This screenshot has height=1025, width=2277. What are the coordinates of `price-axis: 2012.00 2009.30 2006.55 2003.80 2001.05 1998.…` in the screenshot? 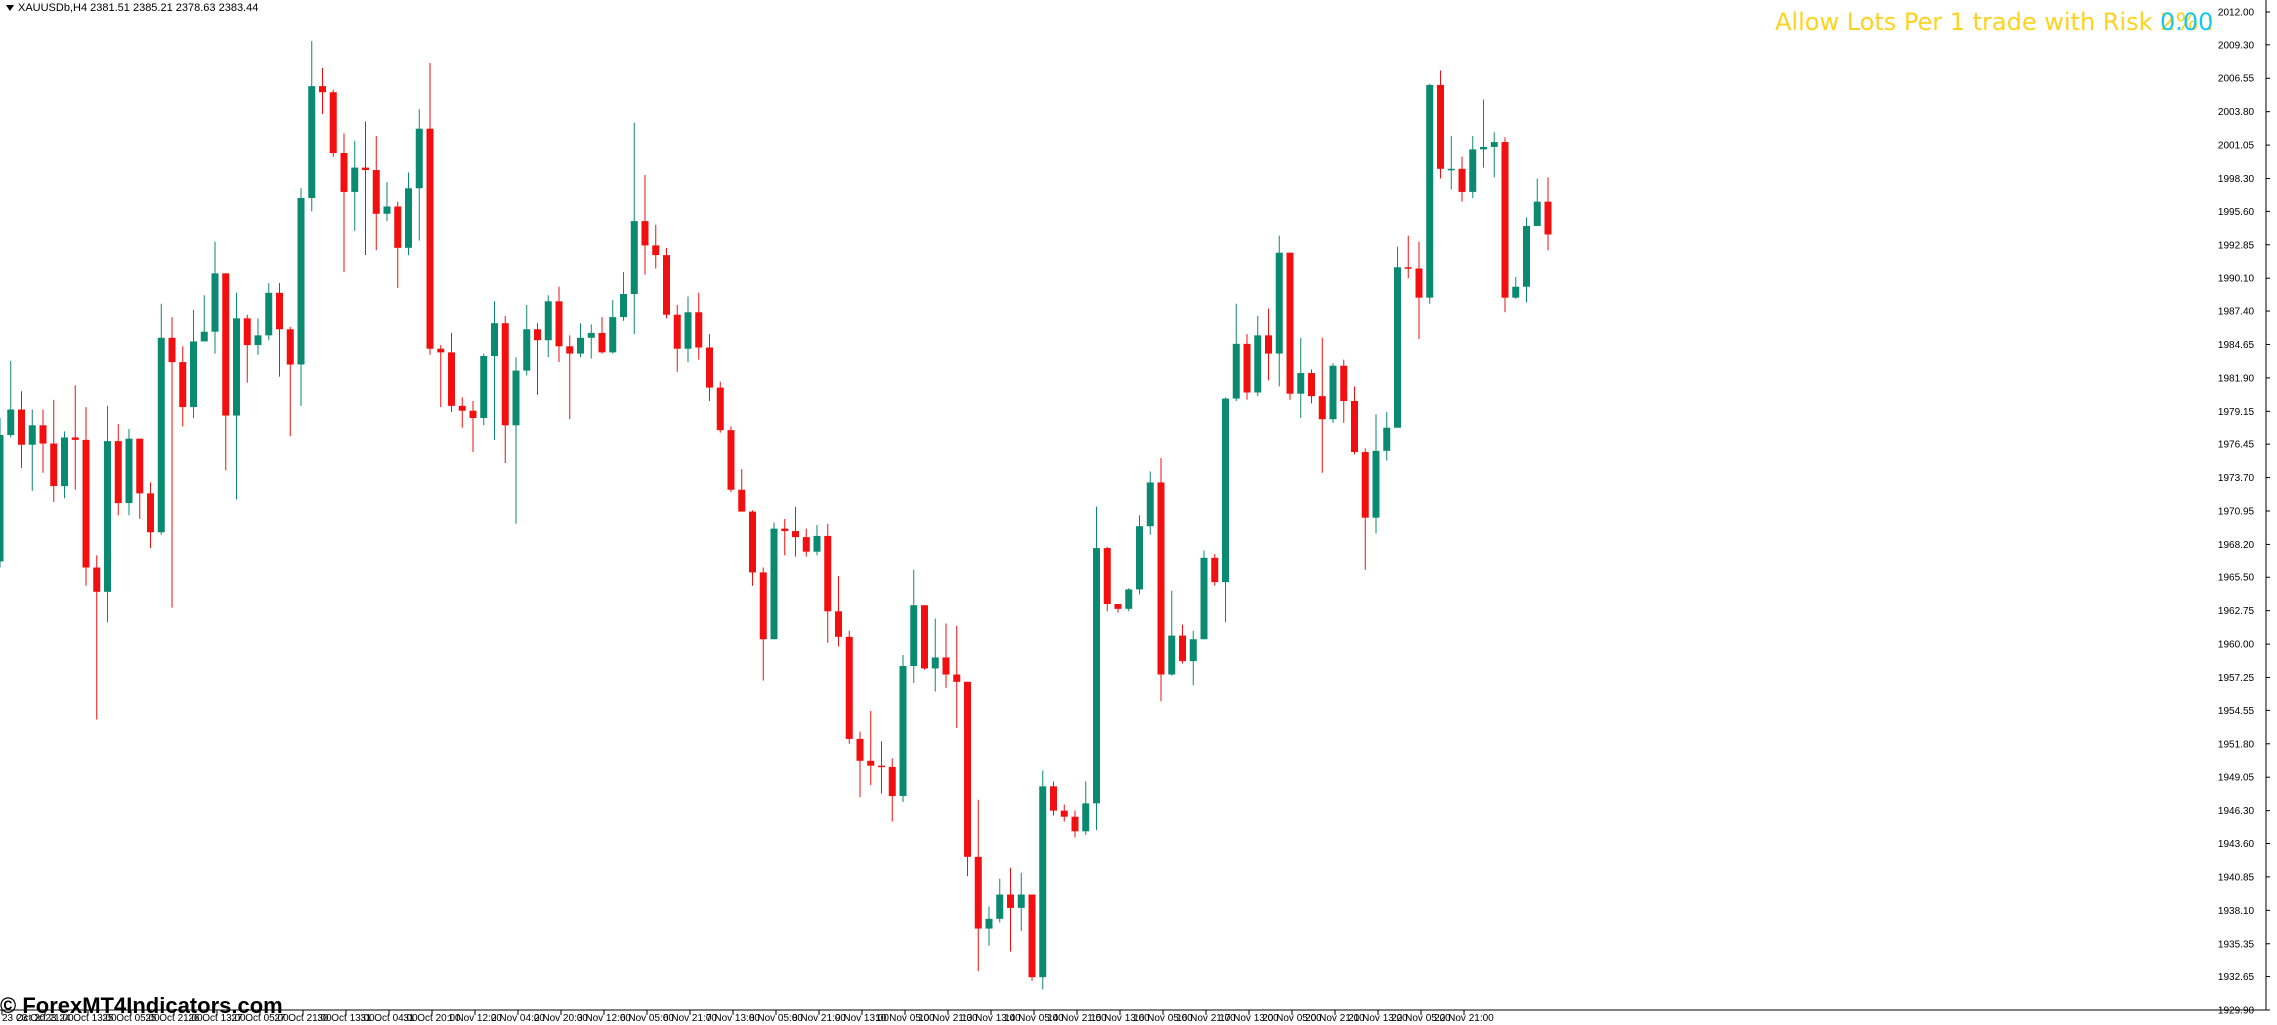 It's located at (2244, 508).